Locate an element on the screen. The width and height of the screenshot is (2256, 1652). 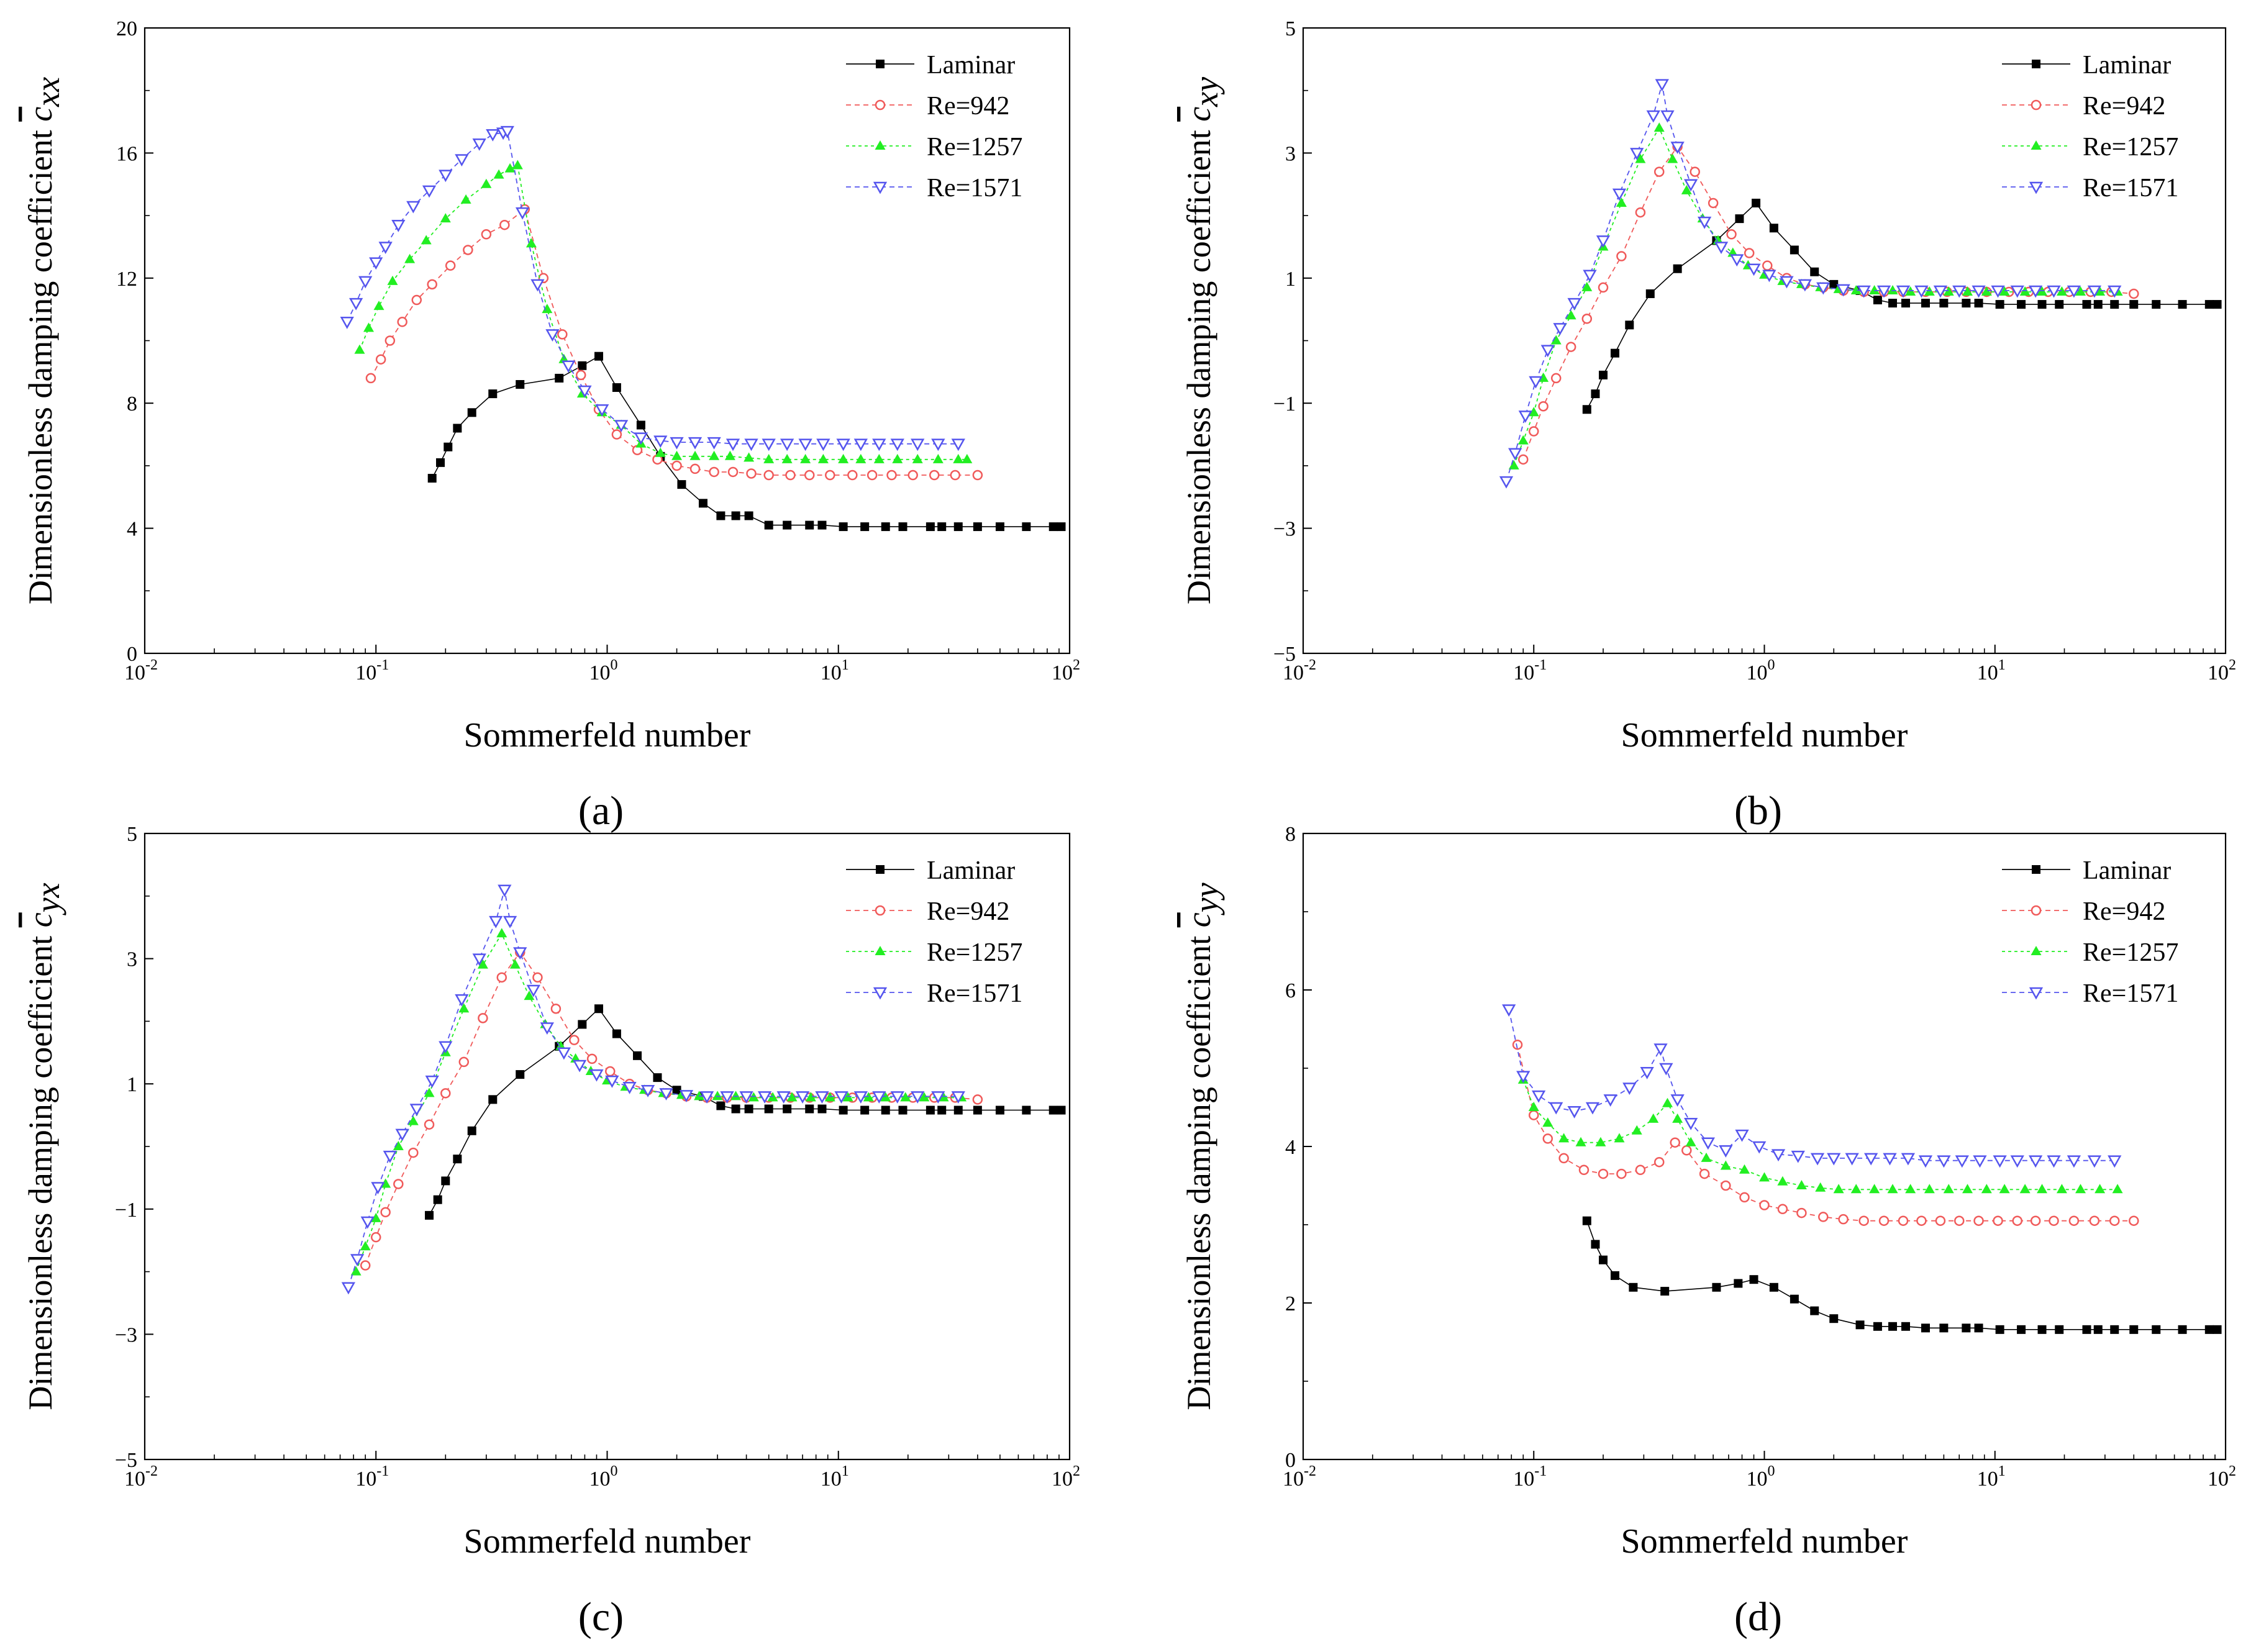
x-tick-label: 10-2 is located at coordinates (1300, 670).